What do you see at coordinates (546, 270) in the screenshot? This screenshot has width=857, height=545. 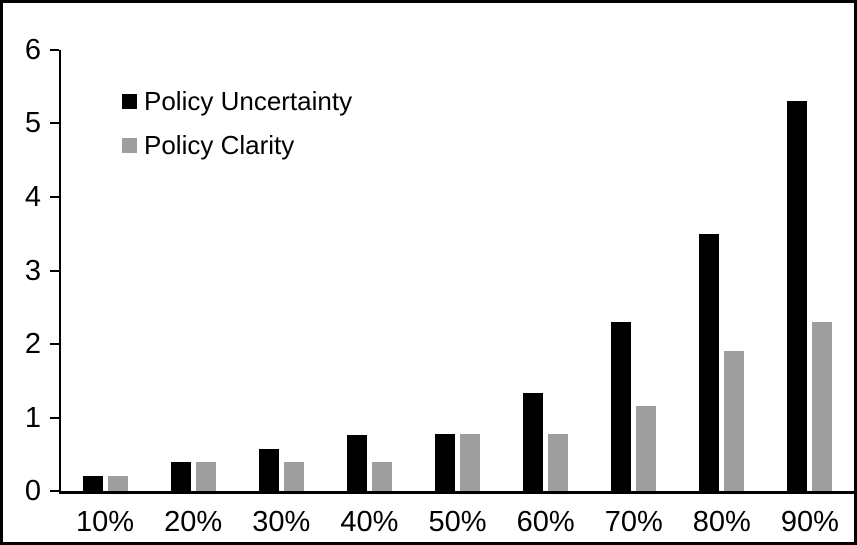 I see `bar-group-60-` at bounding box center [546, 270].